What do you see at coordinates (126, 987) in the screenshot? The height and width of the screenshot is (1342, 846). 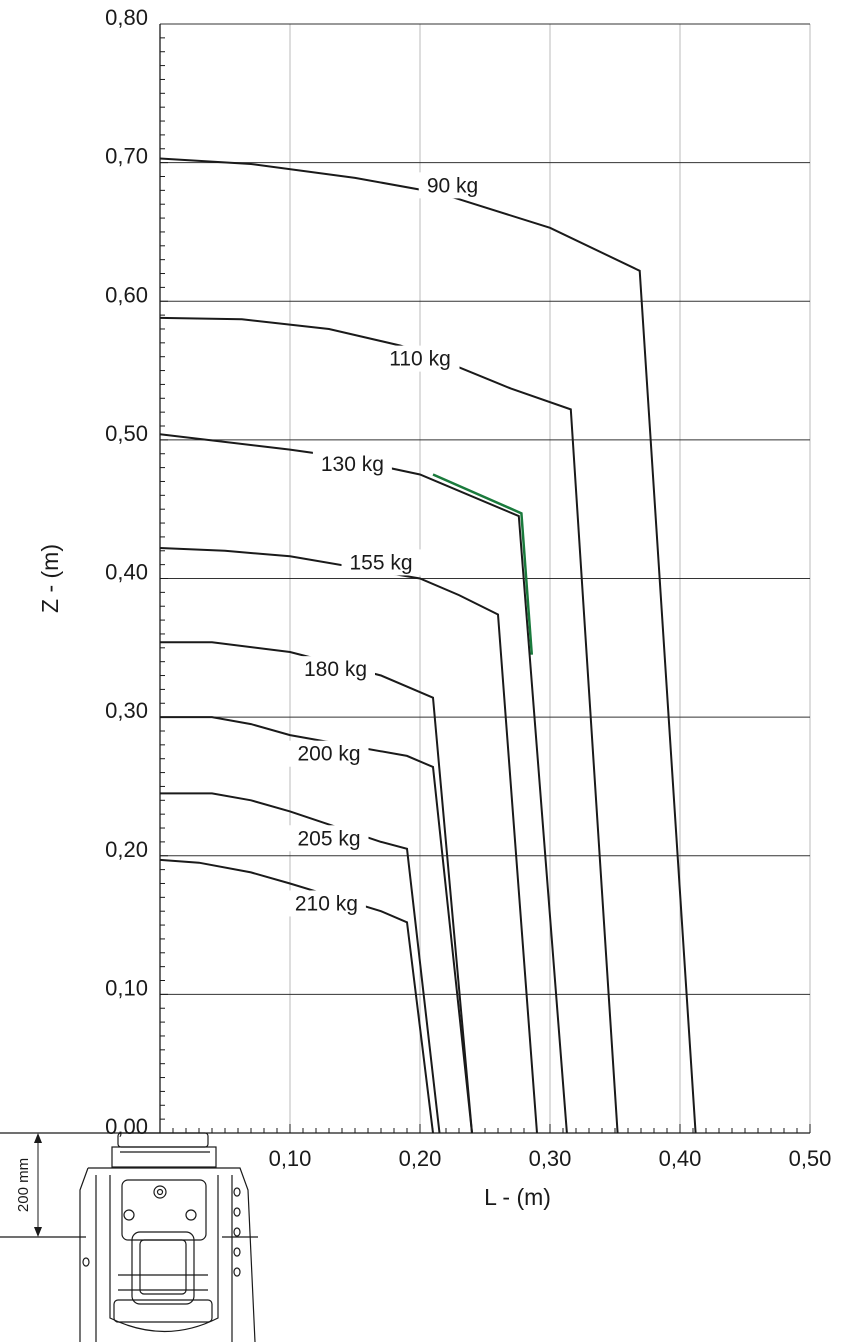 I see `y-tick-label: 0,10` at bounding box center [126, 987].